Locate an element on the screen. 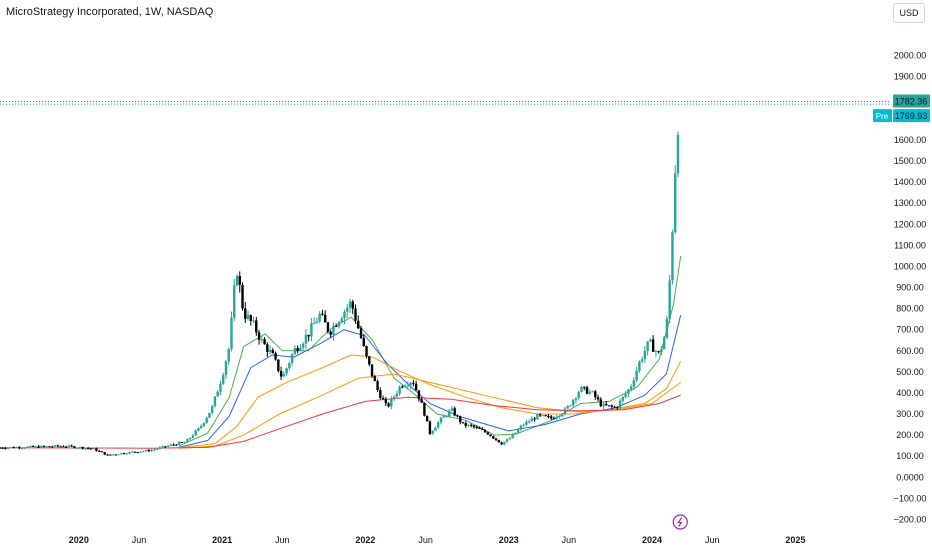  y-tick-label: 1300.00 is located at coordinates (910, 203).